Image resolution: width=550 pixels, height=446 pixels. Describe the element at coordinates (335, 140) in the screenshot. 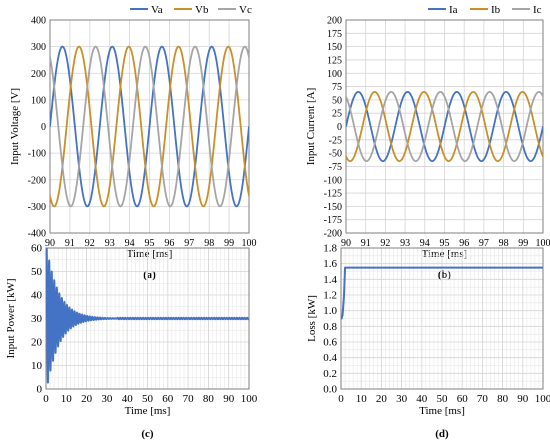

I see `y-tick-label: -25` at that location.